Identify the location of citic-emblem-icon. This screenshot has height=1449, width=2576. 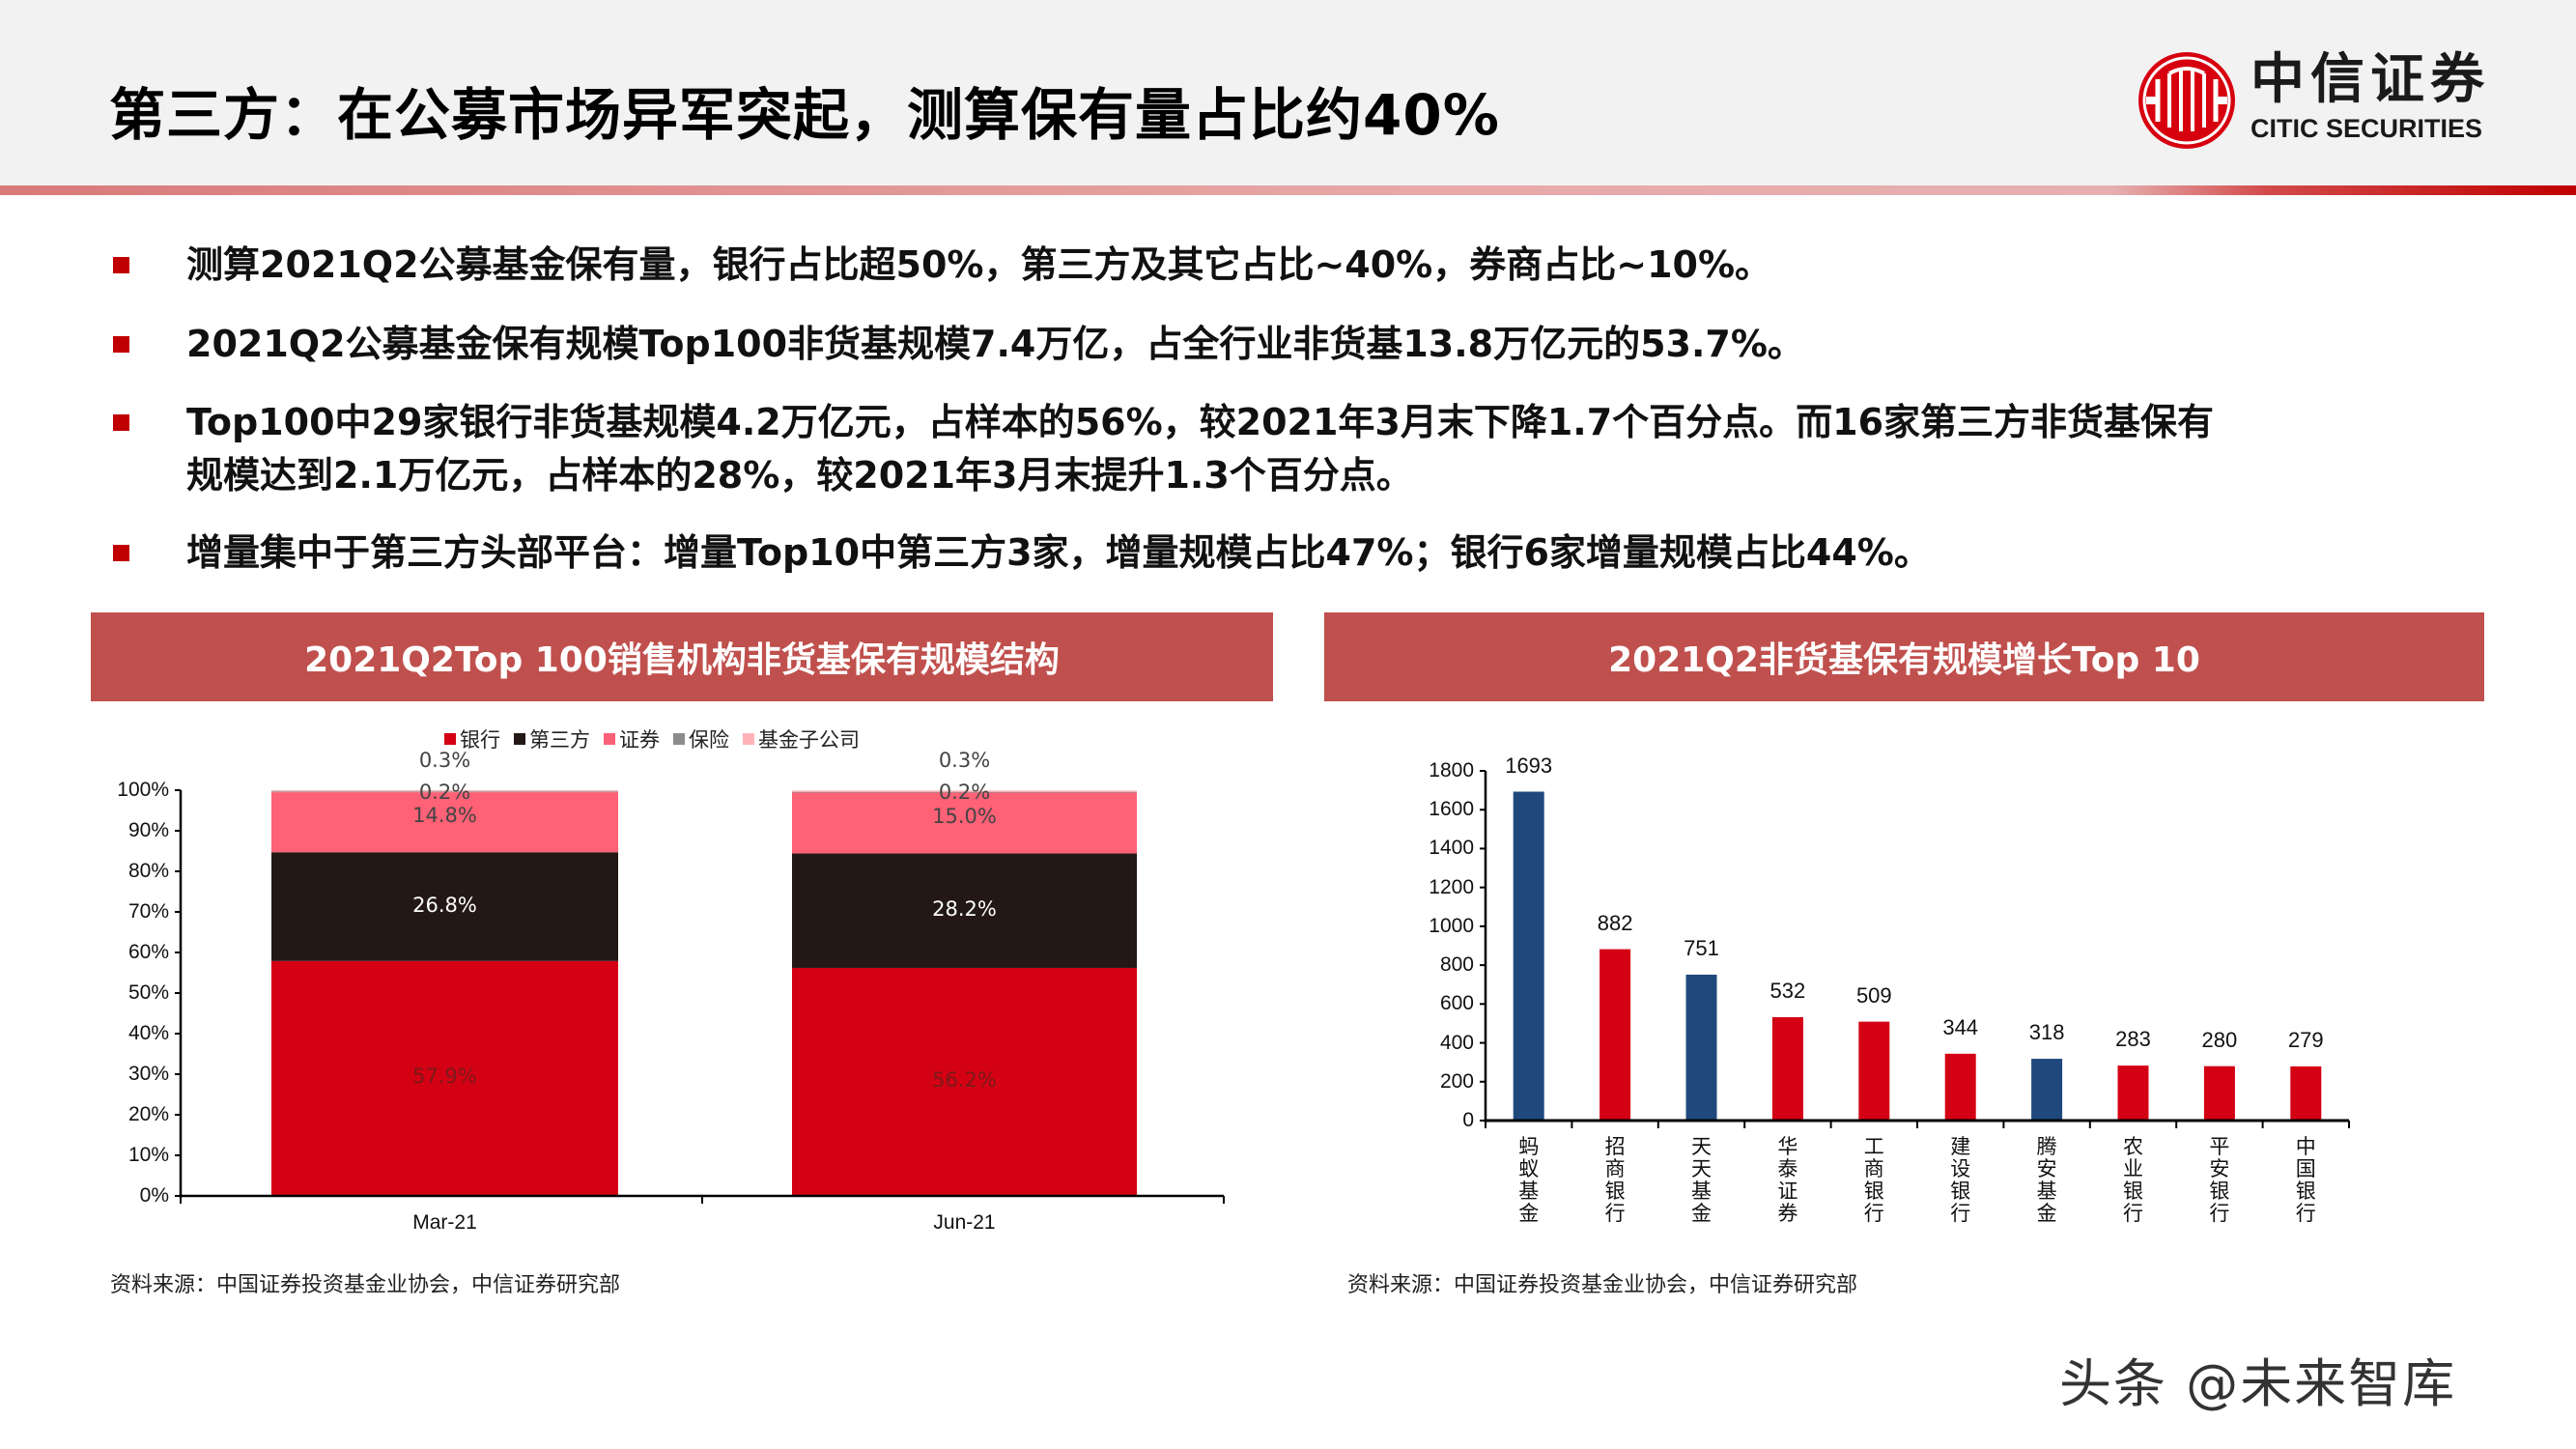
(2186, 100).